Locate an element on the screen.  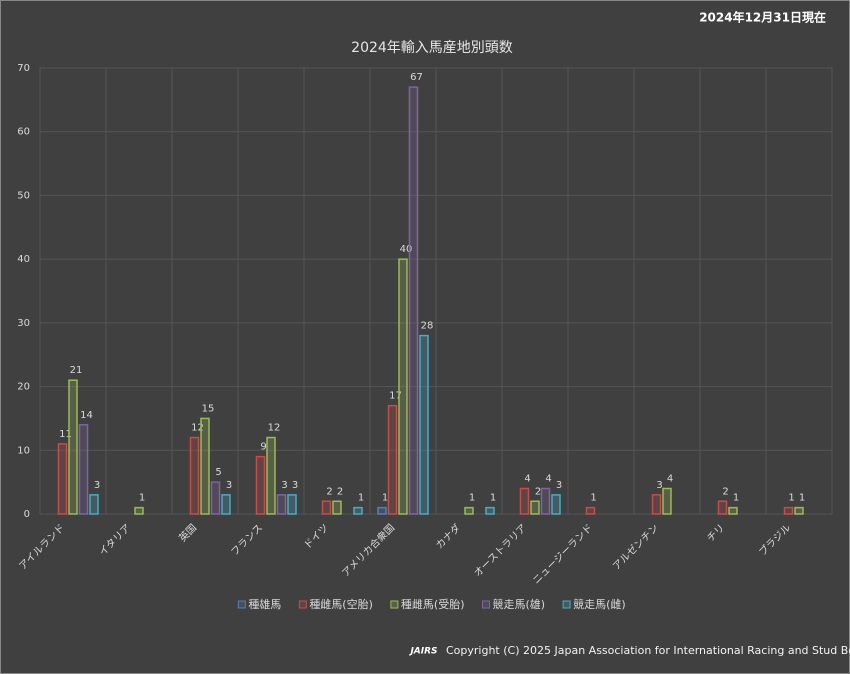
legend-label: 競走馬(雄) is located at coordinates (519, 604).